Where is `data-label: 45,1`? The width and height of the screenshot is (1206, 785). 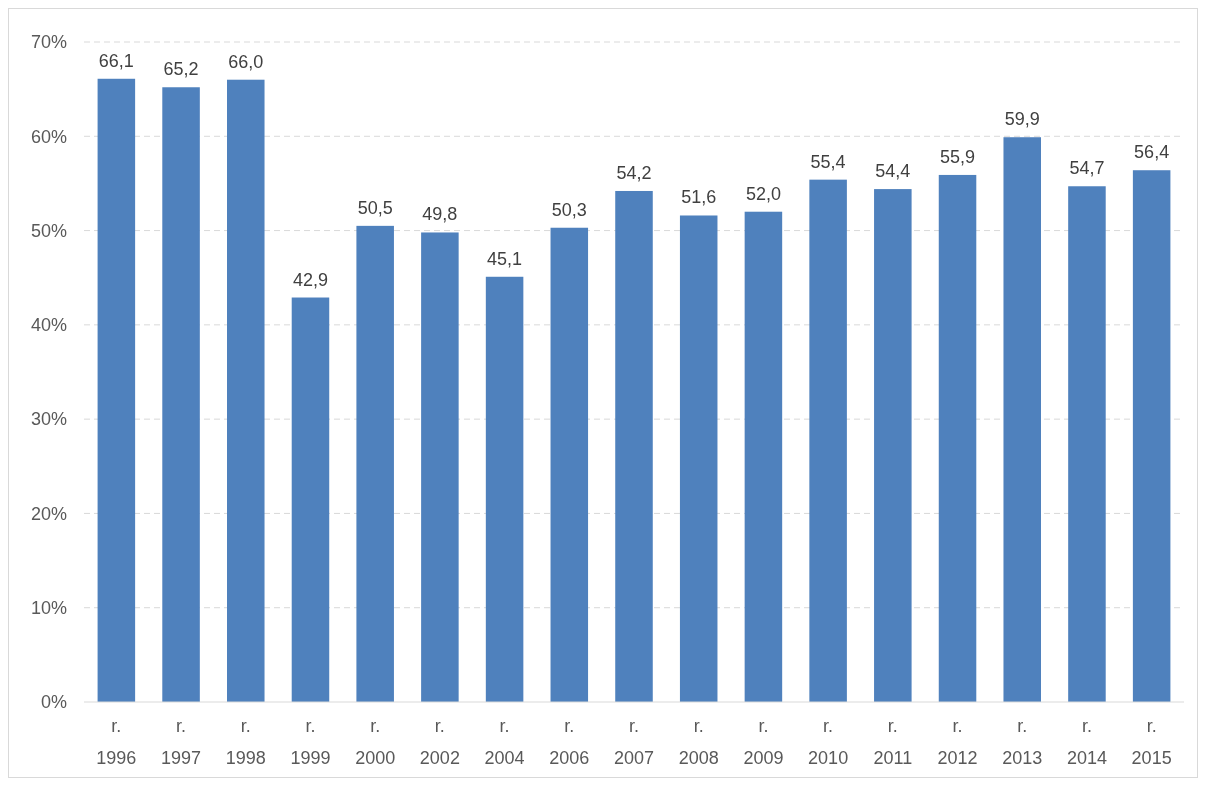
data-label: 45,1 is located at coordinates (505, 258).